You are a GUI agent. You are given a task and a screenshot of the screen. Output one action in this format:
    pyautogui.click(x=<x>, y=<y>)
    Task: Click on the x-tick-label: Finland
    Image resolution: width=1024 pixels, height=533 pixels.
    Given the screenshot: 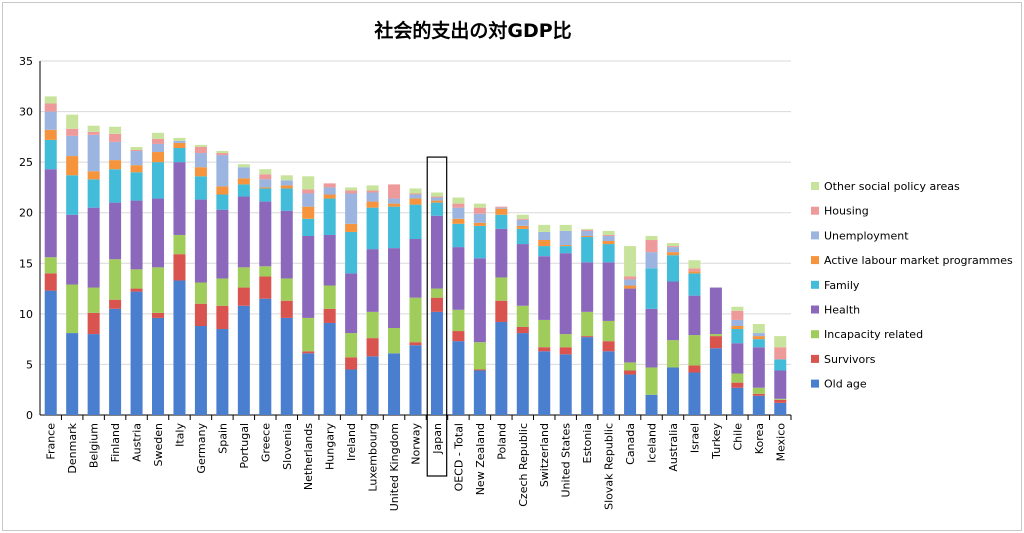 What is the action you would take?
    pyautogui.click(x=115, y=442)
    